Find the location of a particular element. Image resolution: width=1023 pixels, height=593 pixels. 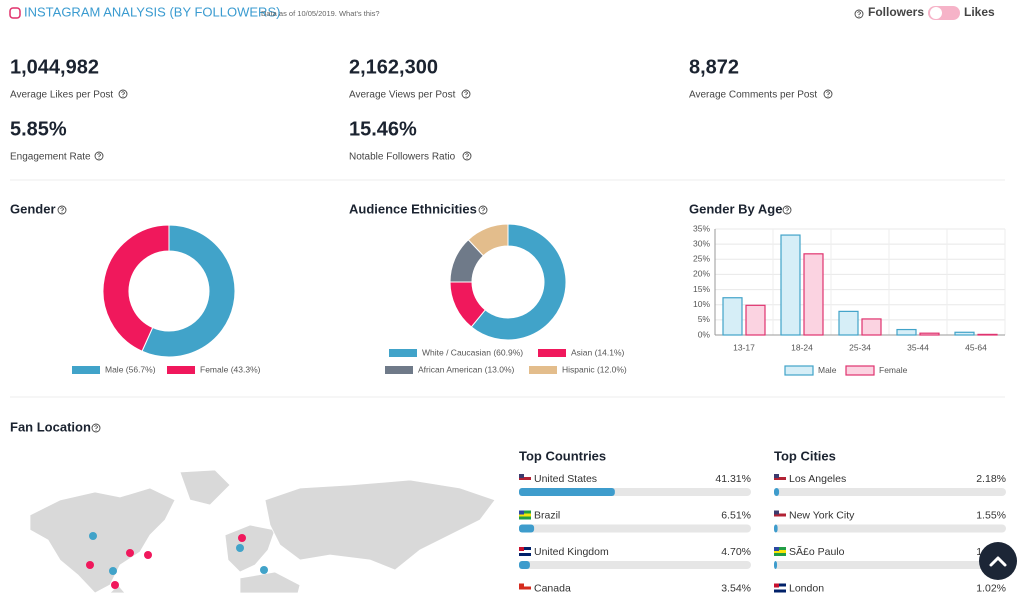

stat-label: Notable Followers Ratio is located at coordinates (402, 157).